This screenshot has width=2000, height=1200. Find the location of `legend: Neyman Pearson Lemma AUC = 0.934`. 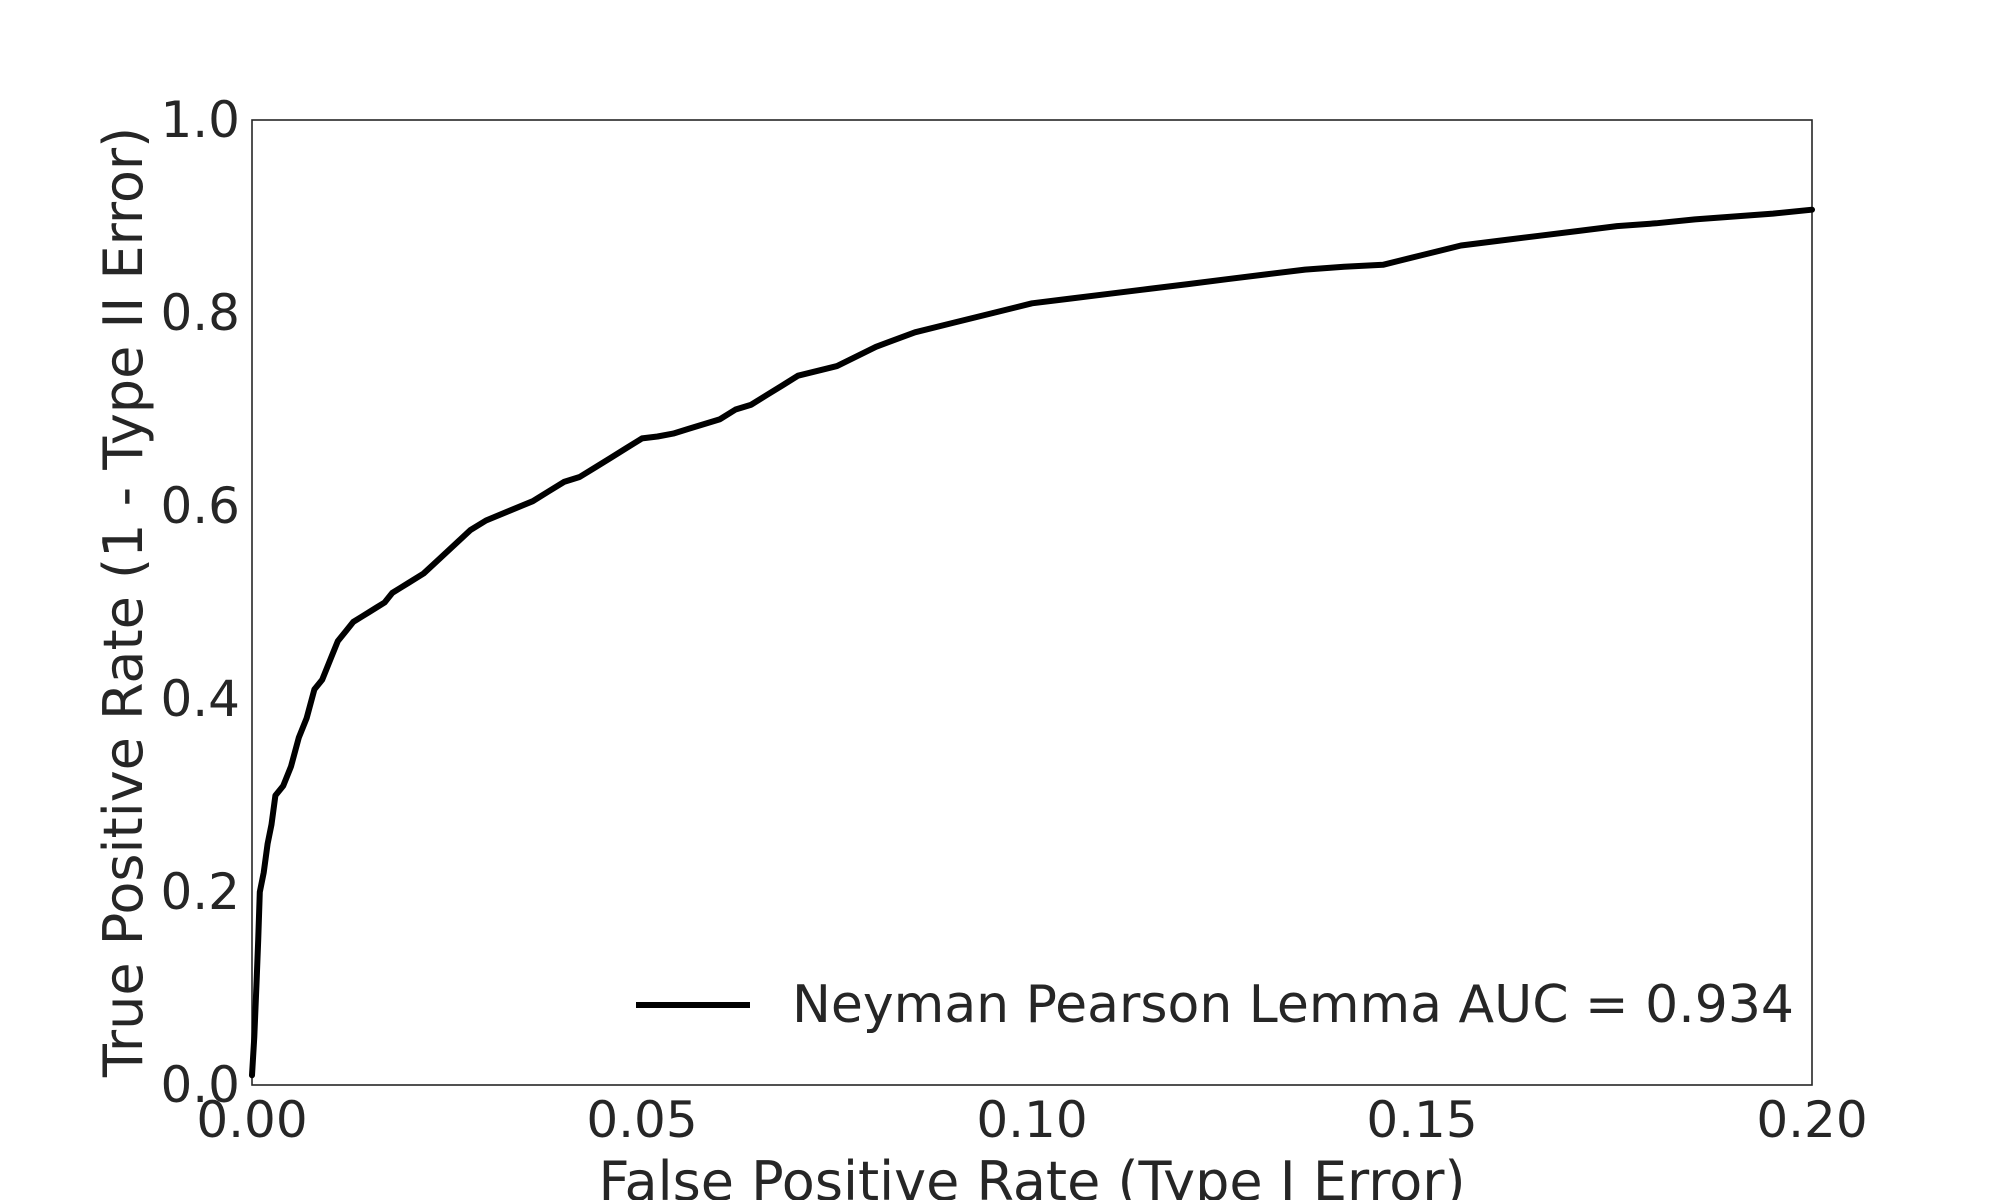

legend: Neyman Pearson Lemma AUC = 0.934 is located at coordinates (1215, 1005).